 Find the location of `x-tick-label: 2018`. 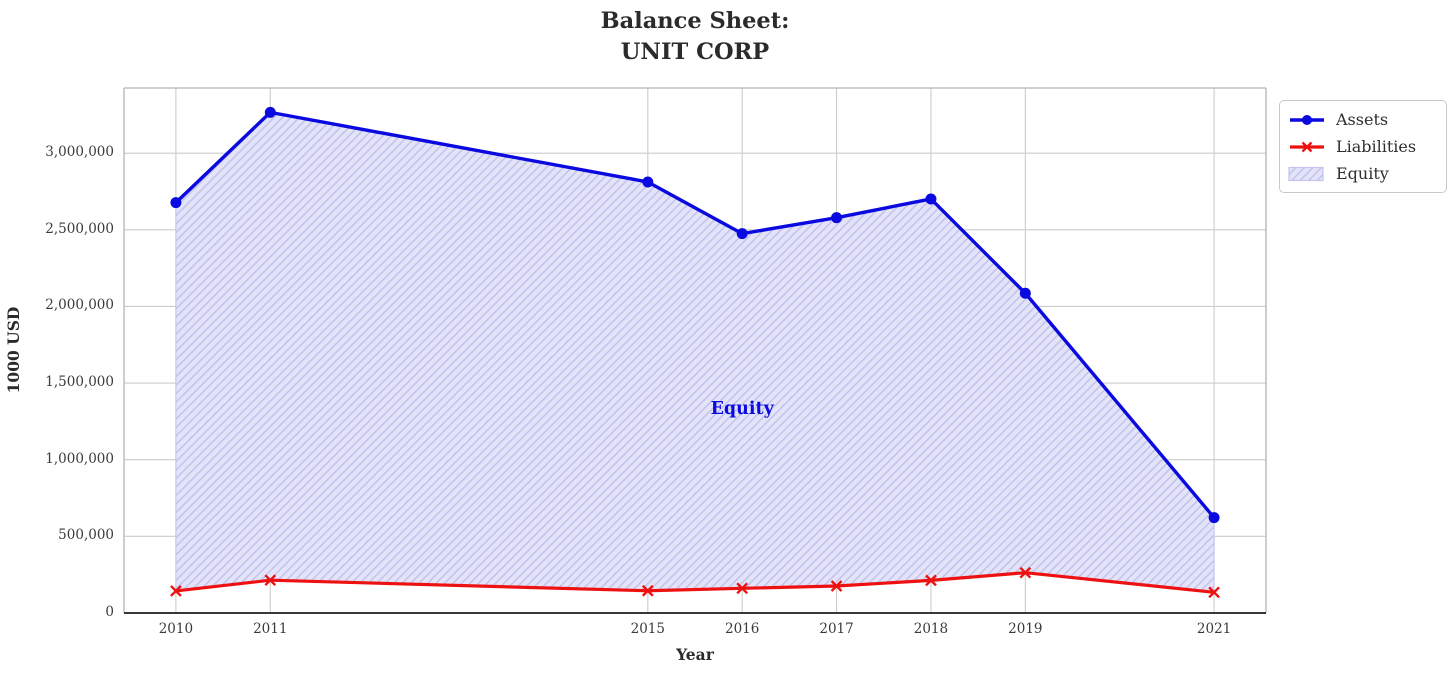

x-tick-label: 2018 is located at coordinates (931, 629).